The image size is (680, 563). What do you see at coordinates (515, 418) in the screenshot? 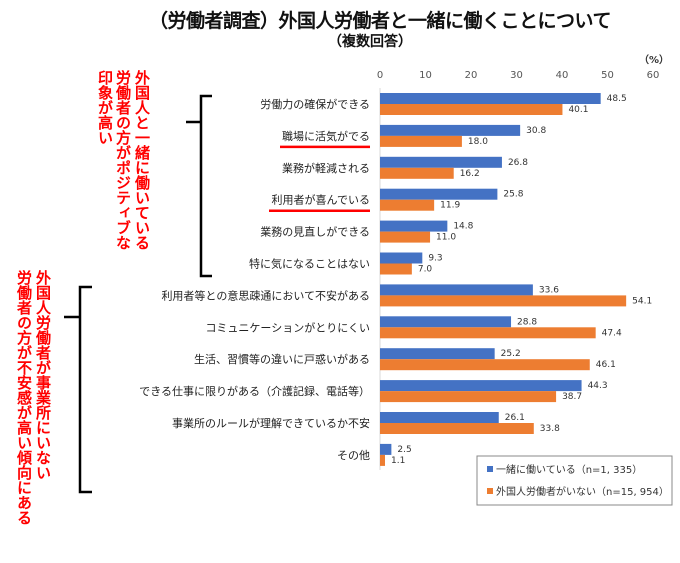
I see `data-label-series-1: 26.1` at bounding box center [515, 418].